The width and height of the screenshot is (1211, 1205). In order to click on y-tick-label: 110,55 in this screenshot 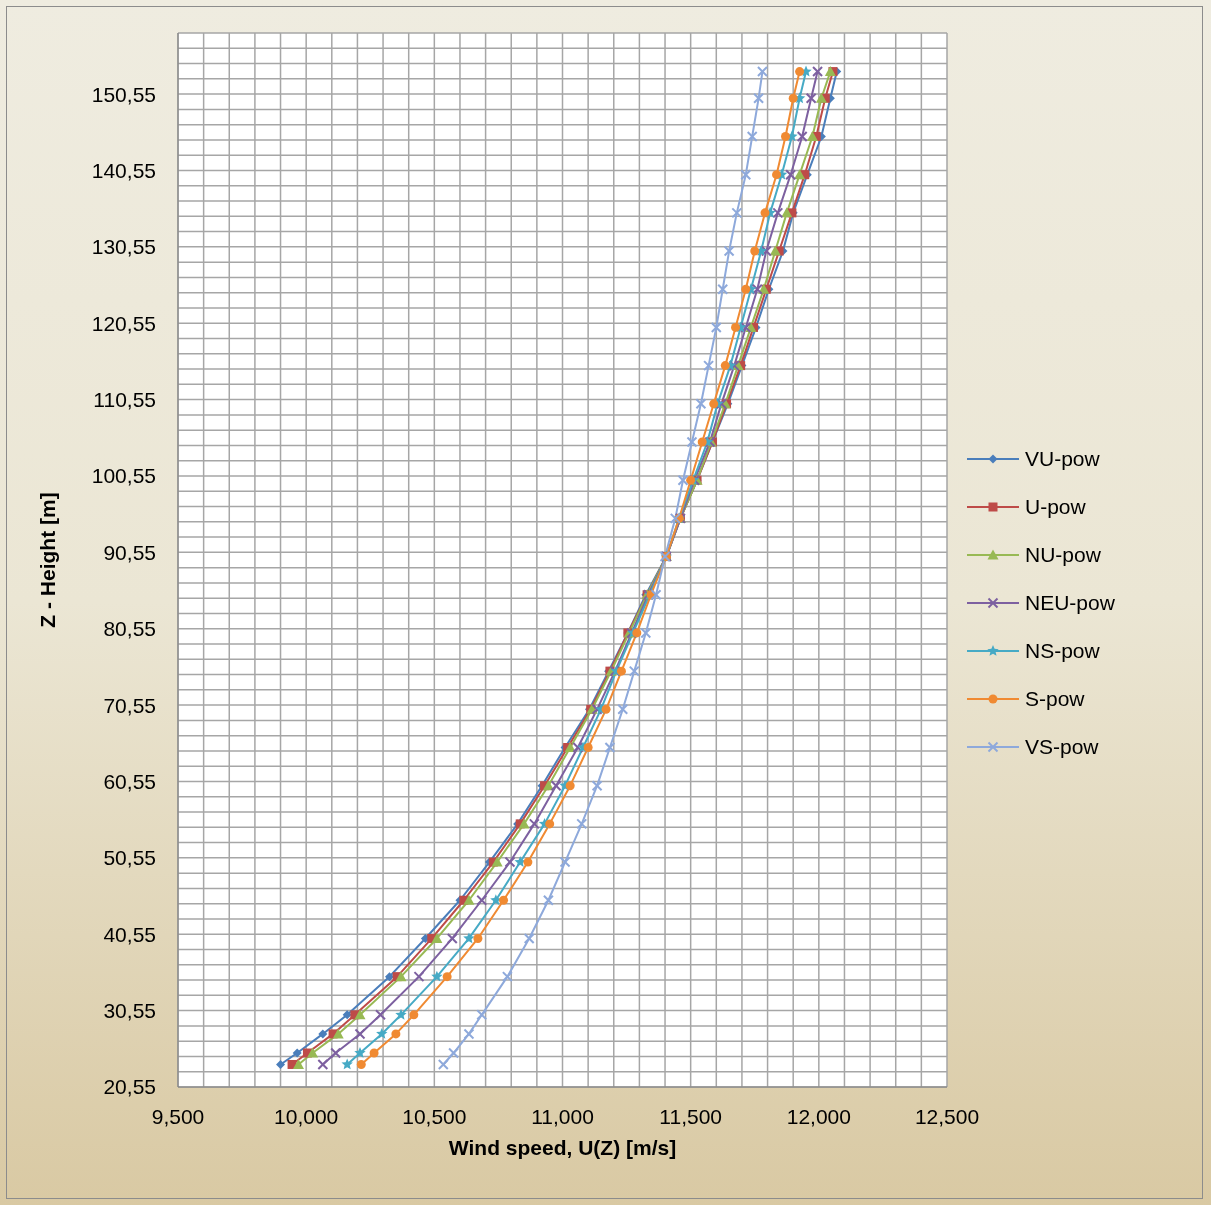, I will do `click(124, 400)`.